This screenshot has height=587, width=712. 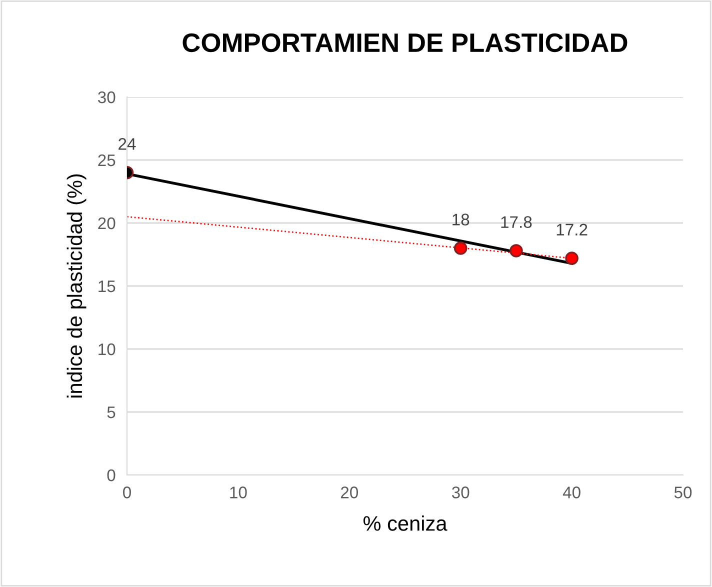 What do you see at coordinates (405, 42) in the screenshot?
I see `chart-title: COMPORTAMIEN DE PLASTICIDAD` at bounding box center [405, 42].